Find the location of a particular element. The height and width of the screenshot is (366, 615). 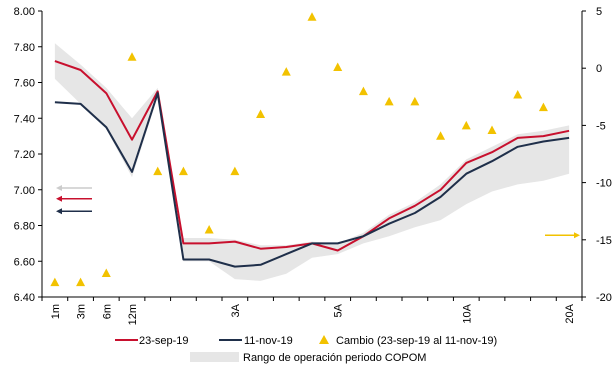

x-tick-label: 5A is located at coordinates (339, 310).